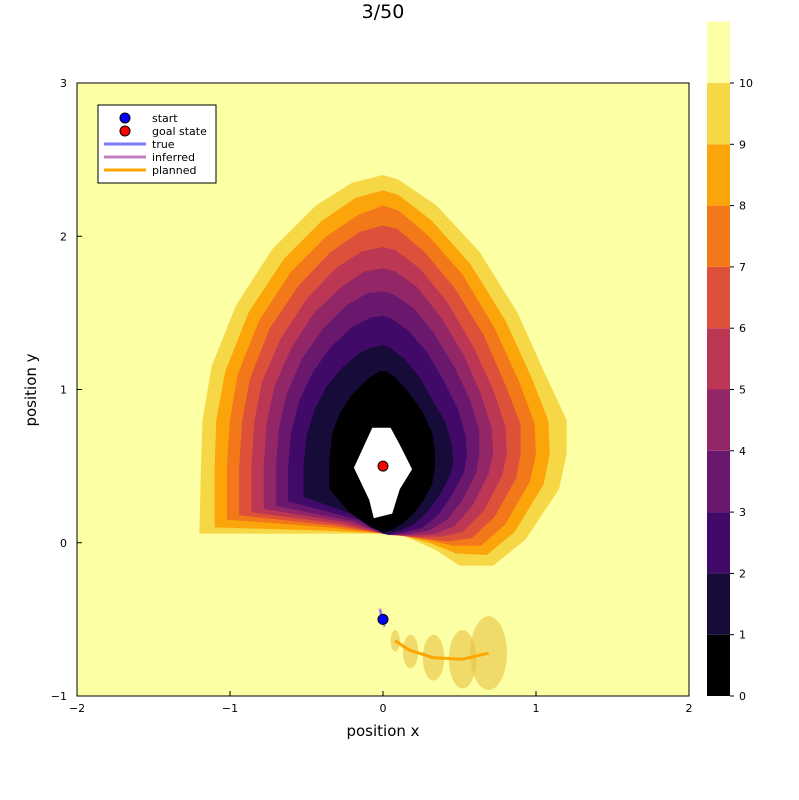  I want to click on colorbar-tick-label: 3, so click(742, 512).